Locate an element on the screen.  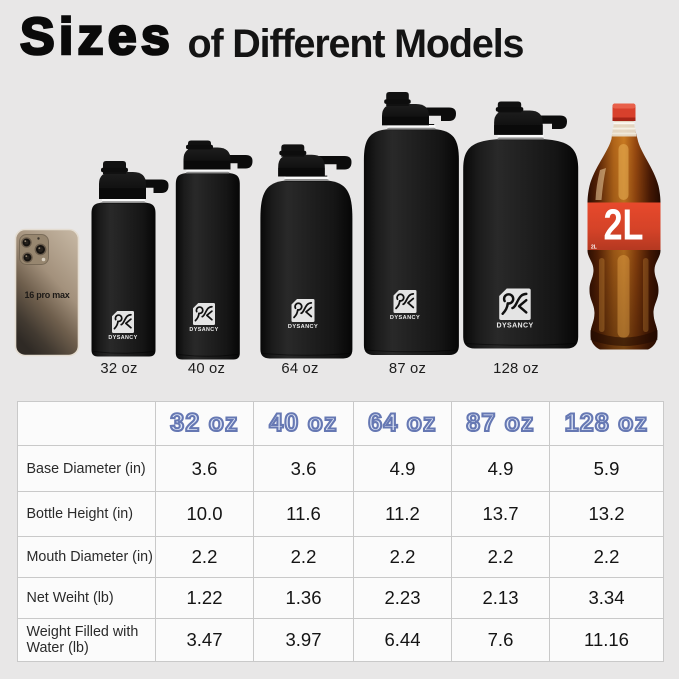
svg-text: 32 oz is located at coordinates (118, 369).